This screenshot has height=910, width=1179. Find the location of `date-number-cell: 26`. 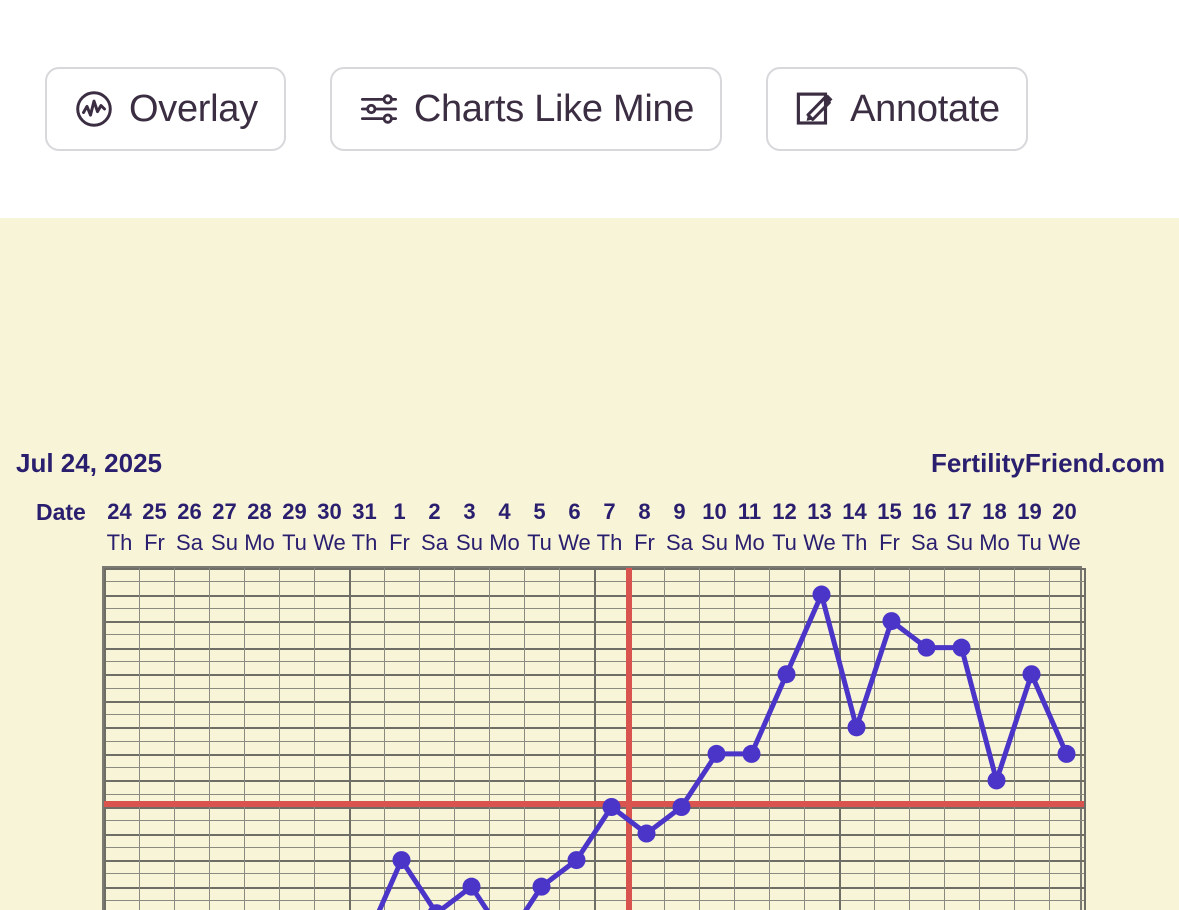

date-number-cell: 26 is located at coordinates (189, 511).